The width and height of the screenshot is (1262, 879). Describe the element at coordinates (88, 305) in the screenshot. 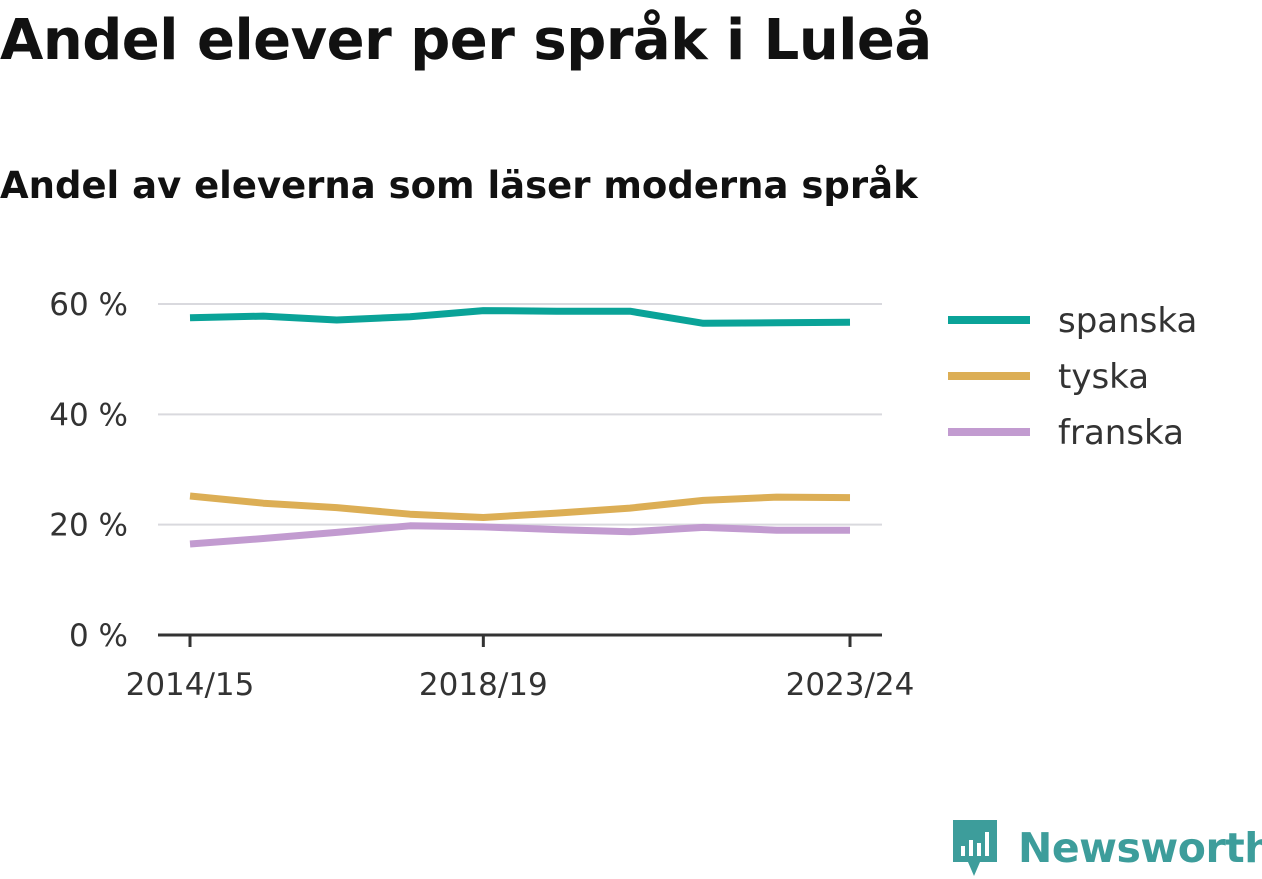

I see `y-tick-label: 60 %` at that location.